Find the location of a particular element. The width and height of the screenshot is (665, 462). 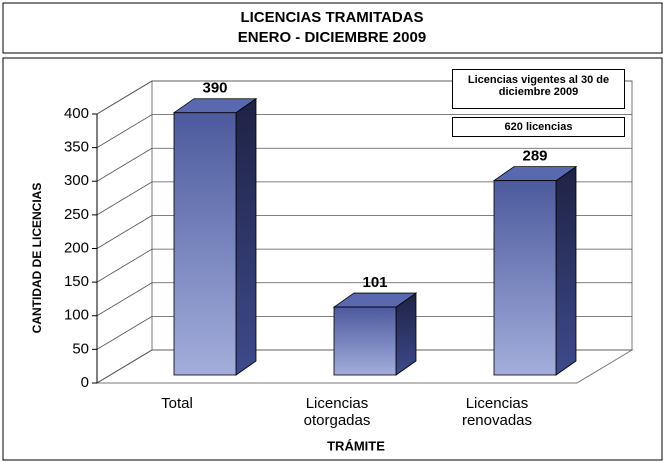

y-tick-label: 300 is located at coordinates (76, 180).